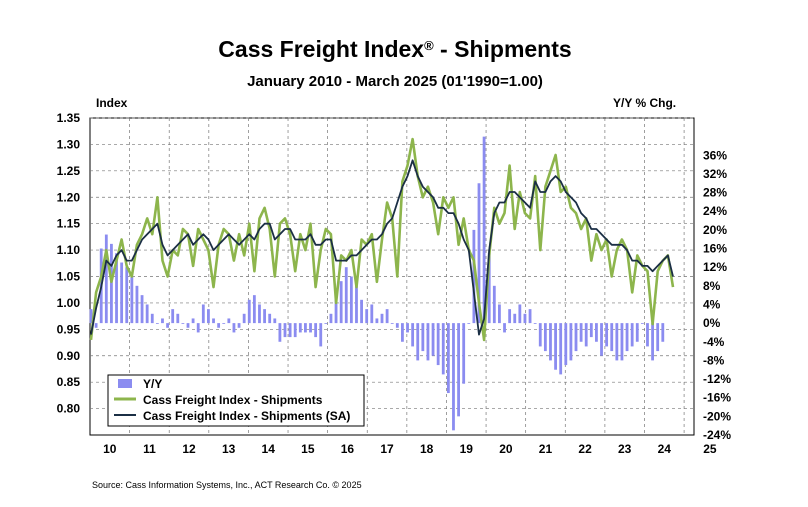  Describe the element at coordinates (715, 155) in the screenshot. I see `right-axis-tick-label: 36%` at that location.